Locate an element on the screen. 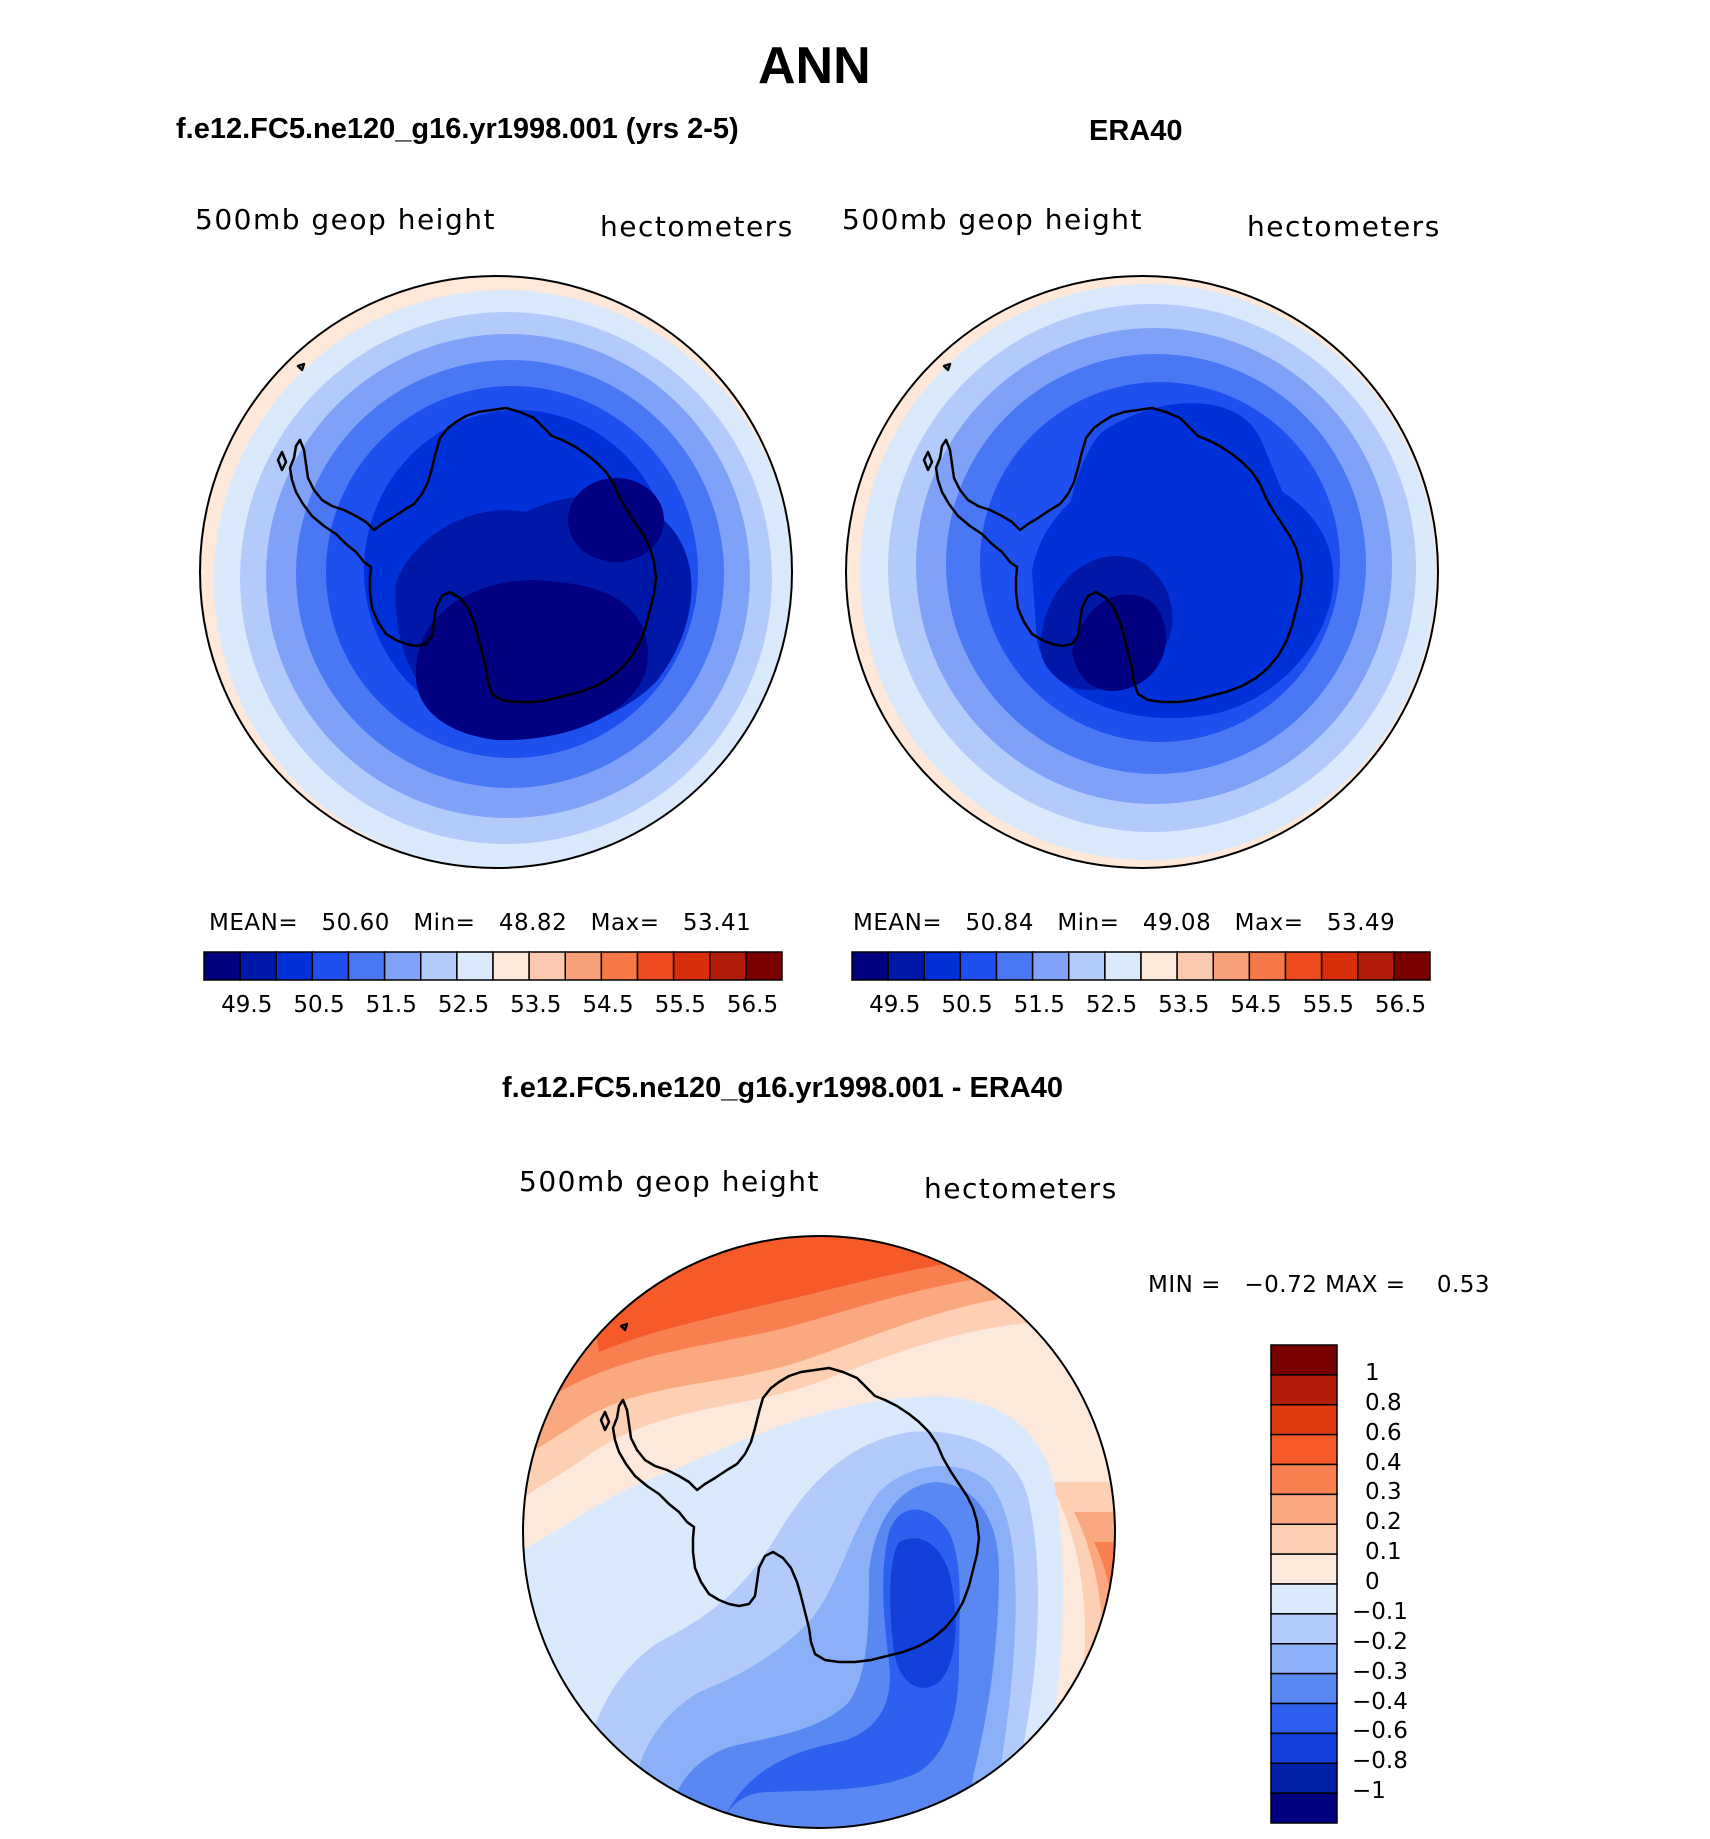  diff-units-label: hectometers is located at coordinates (1021, 1188).